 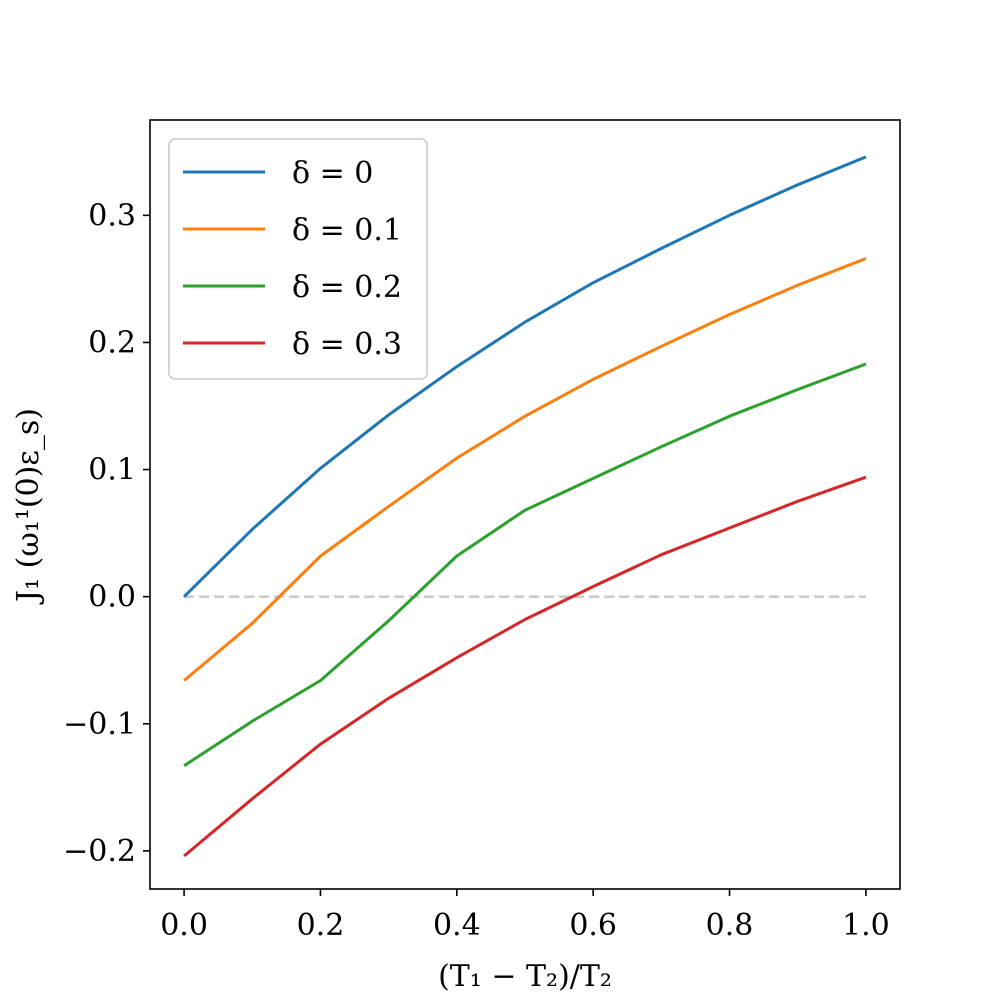 I want to click on legend-label-2: δ = 0.2, so click(x=347, y=287).